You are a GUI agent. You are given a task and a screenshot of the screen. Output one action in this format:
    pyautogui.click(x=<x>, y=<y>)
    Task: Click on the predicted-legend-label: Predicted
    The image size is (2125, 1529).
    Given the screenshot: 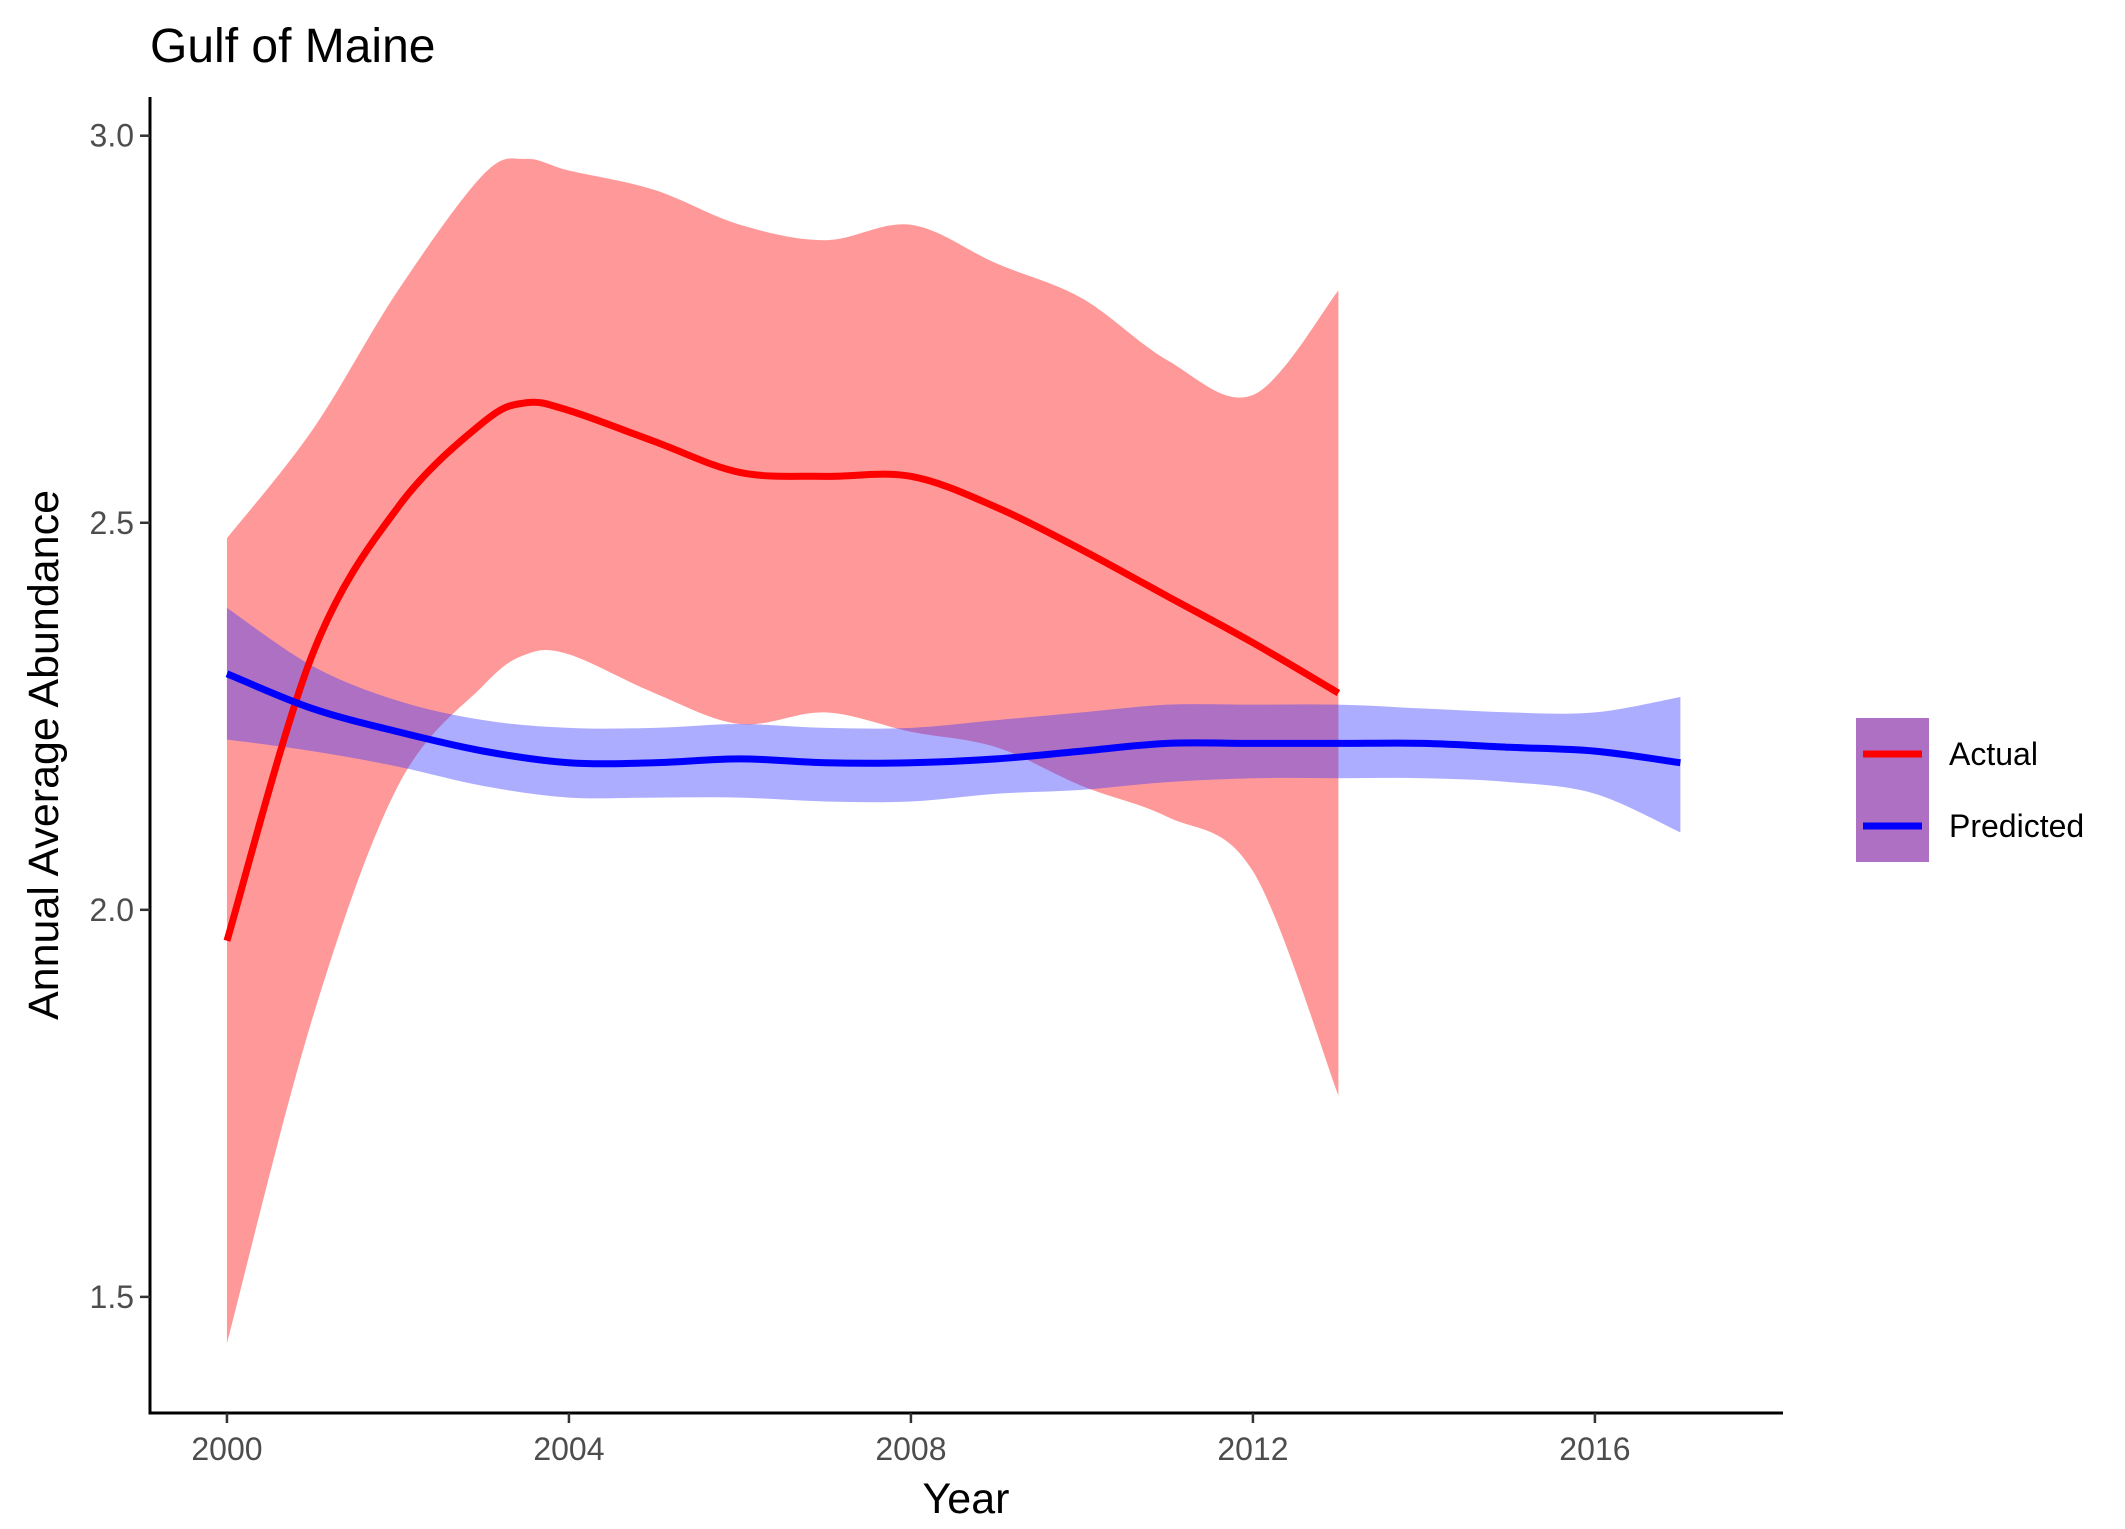 What is the action you would take?
    pyautogui.click(x=2016, y=826)
    